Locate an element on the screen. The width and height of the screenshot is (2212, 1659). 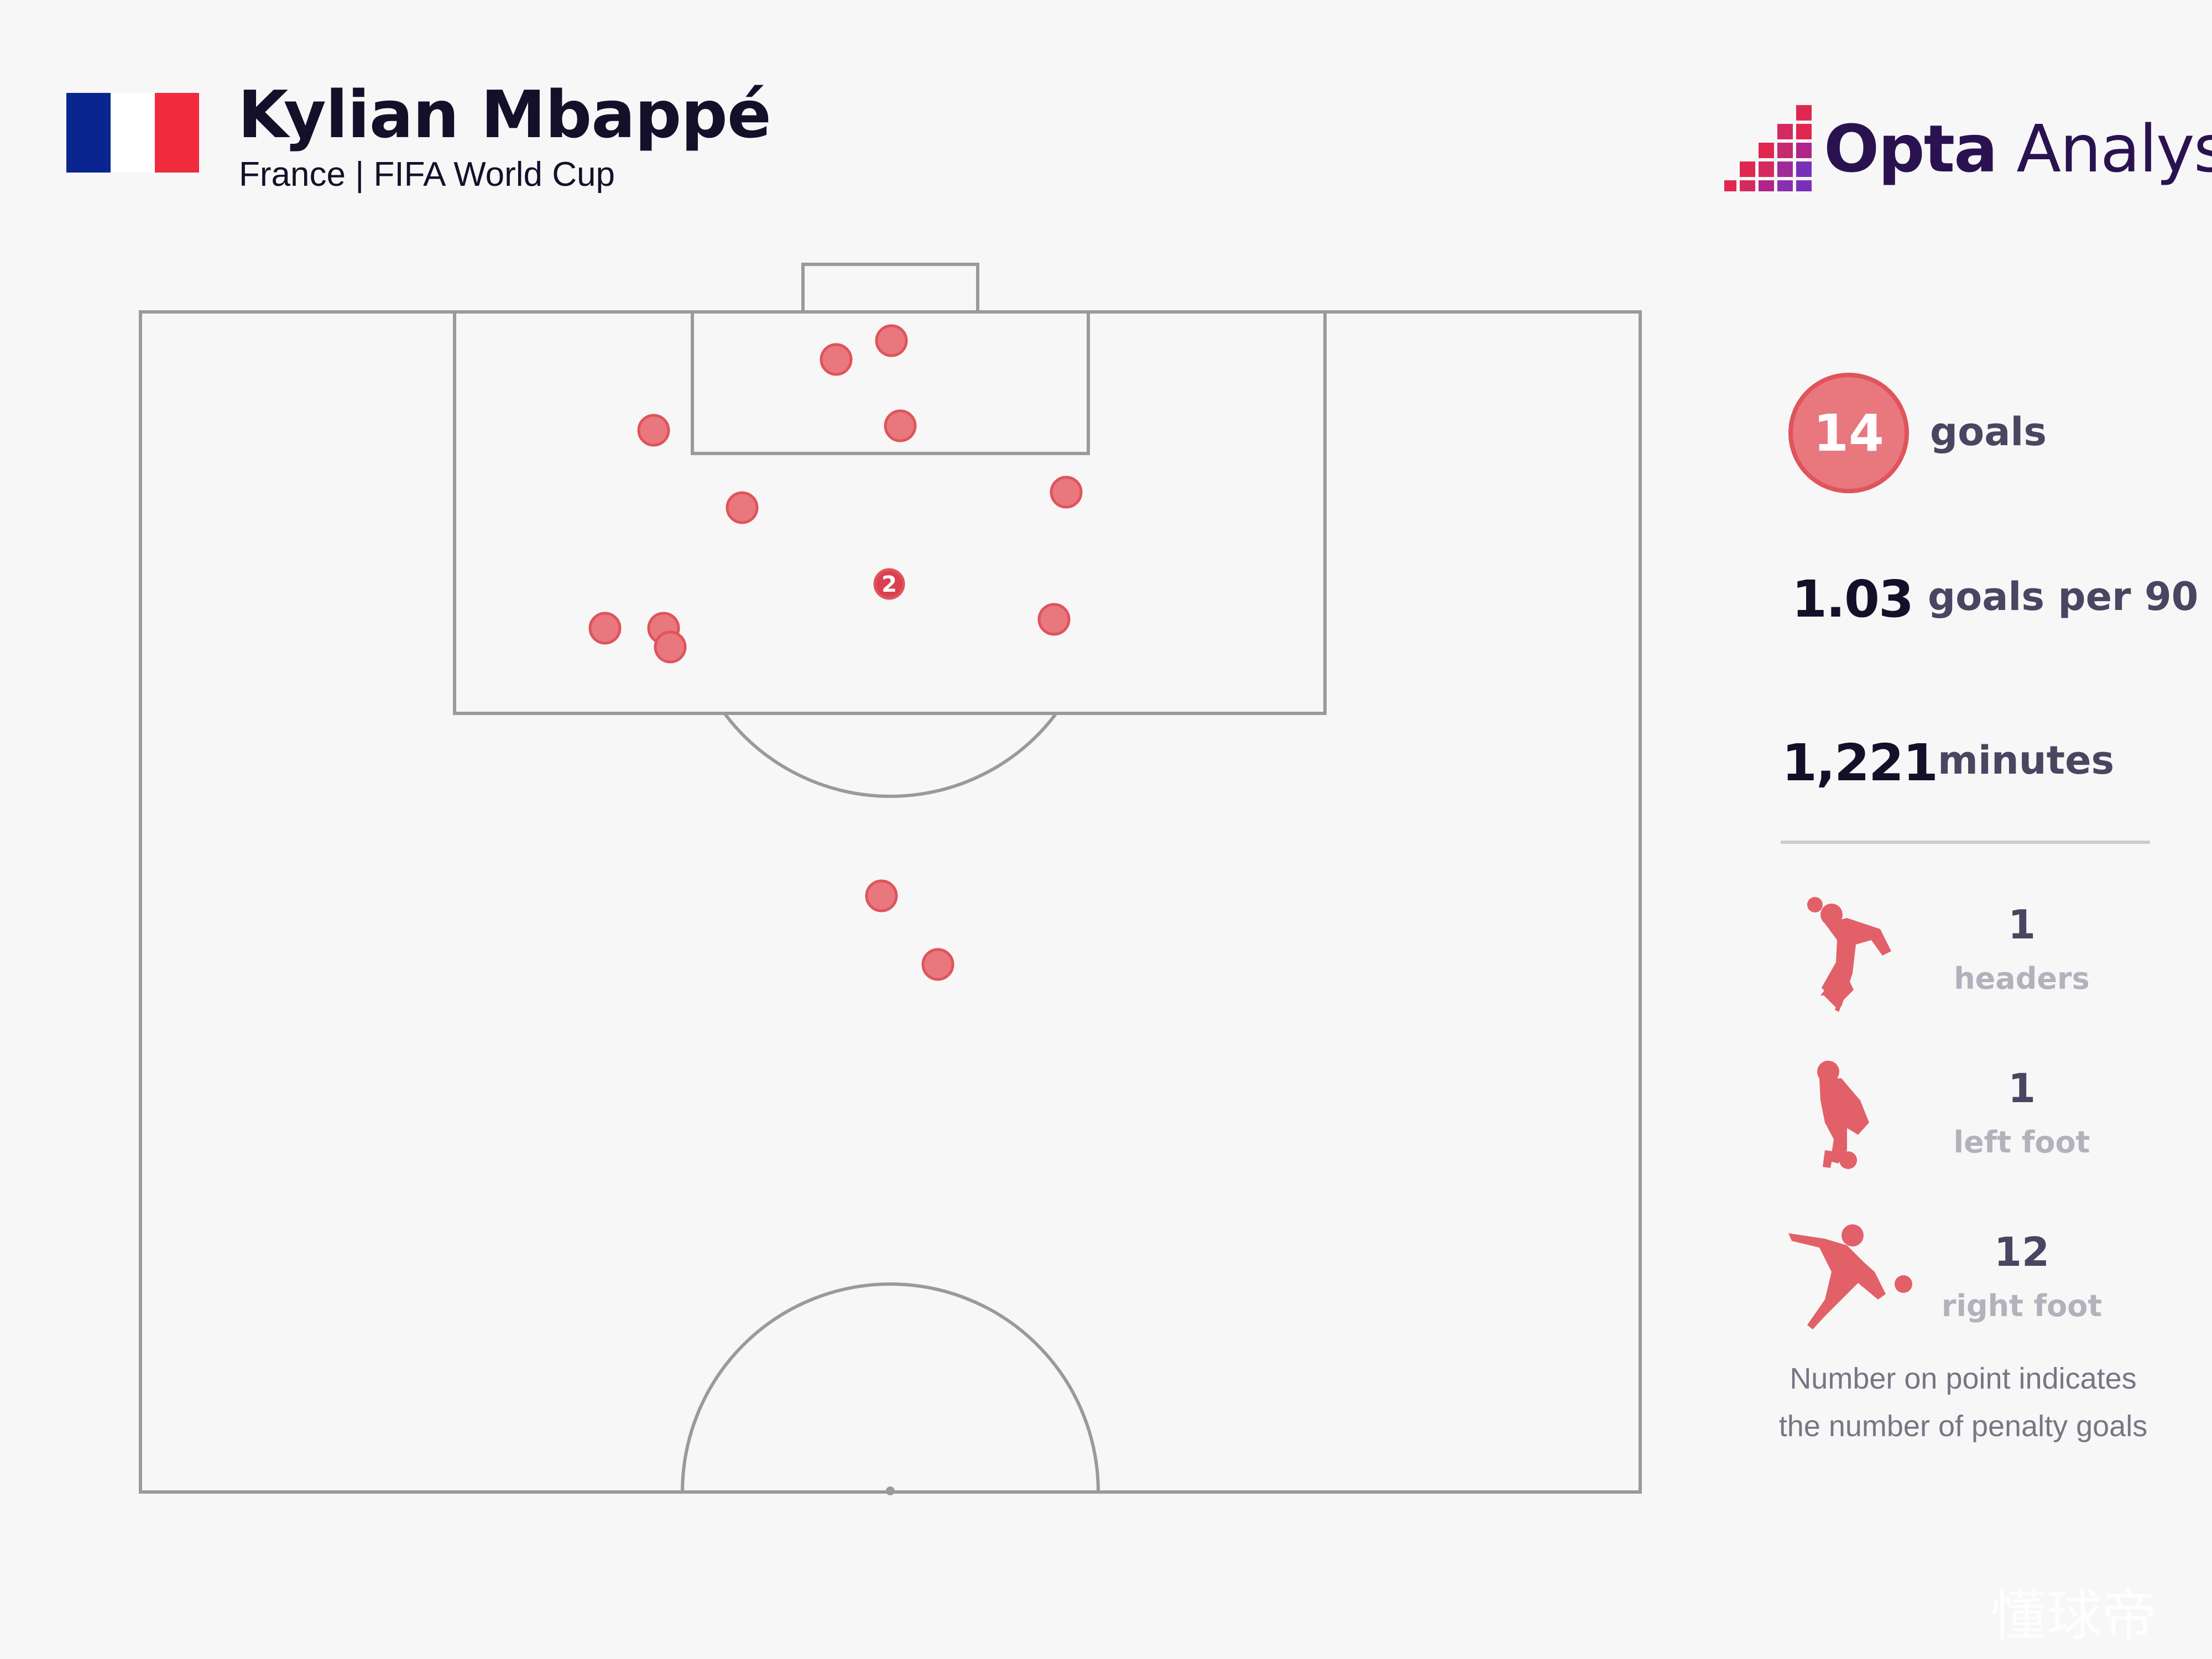
goal-frame is located at coordinates (890, 288).